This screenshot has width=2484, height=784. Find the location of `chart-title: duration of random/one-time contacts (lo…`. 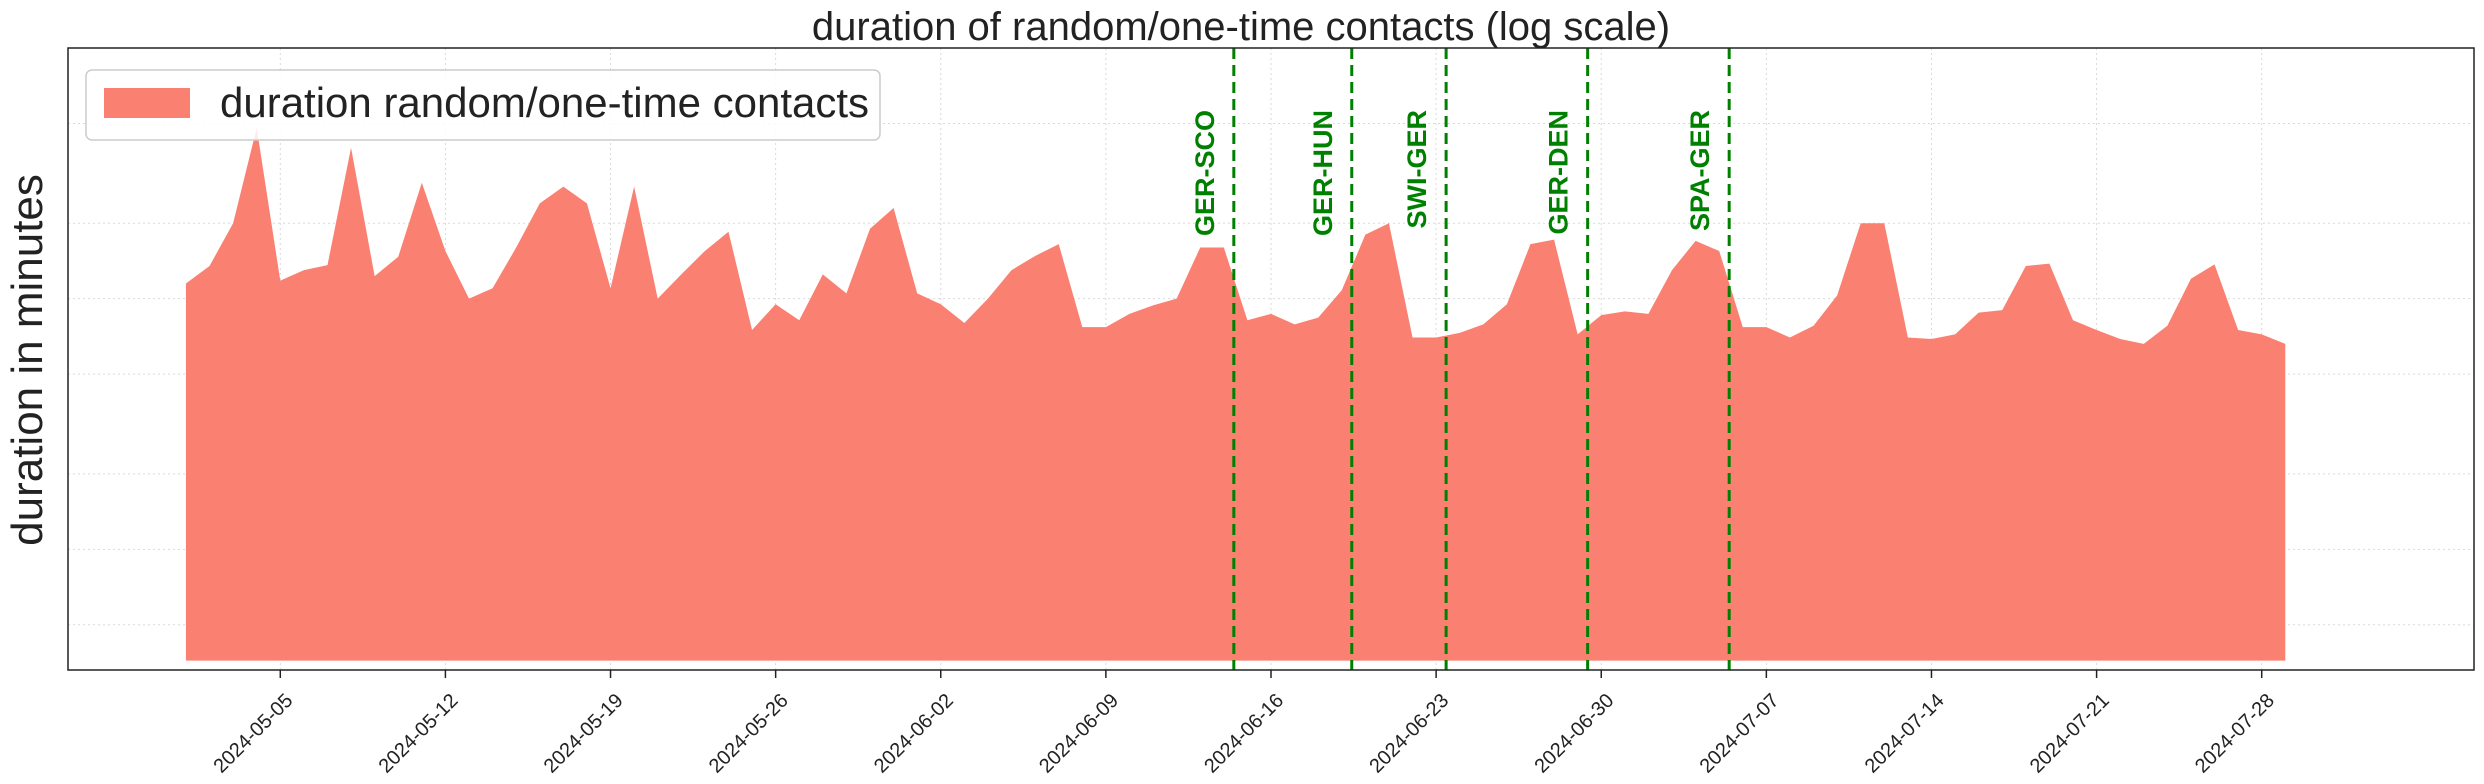

chart-title: duration of random/one-time contacts (lo… is located at coordinates (1241, 27).